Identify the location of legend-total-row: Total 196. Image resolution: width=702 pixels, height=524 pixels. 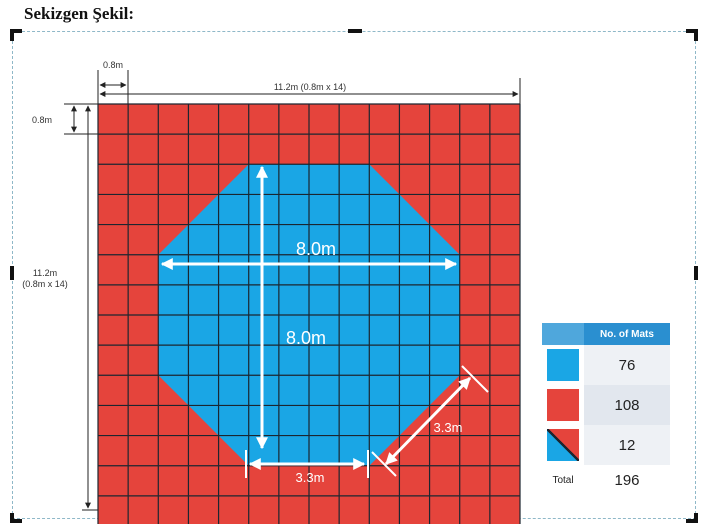
(606, 480).